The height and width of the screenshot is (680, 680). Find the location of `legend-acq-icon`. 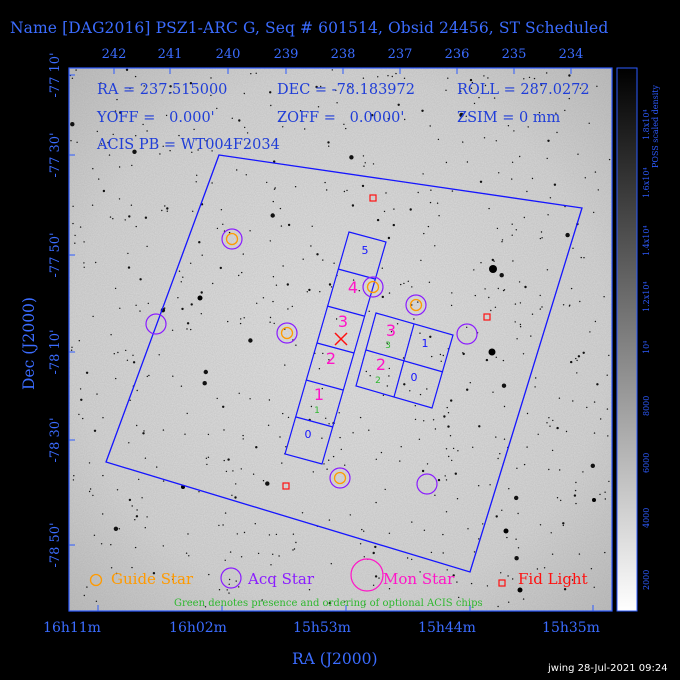

legend-acq-icon is located at coordinates (231, 578).